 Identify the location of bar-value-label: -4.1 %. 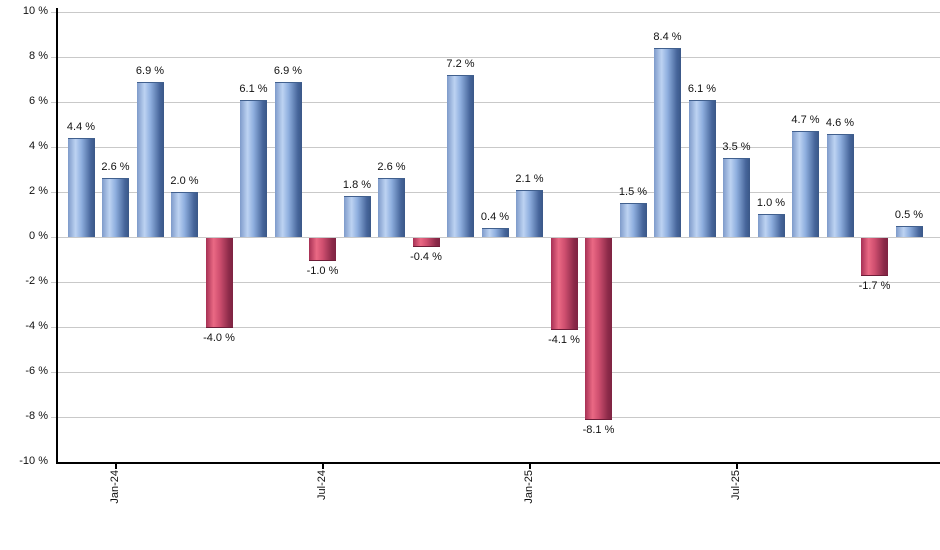
(564, 340).